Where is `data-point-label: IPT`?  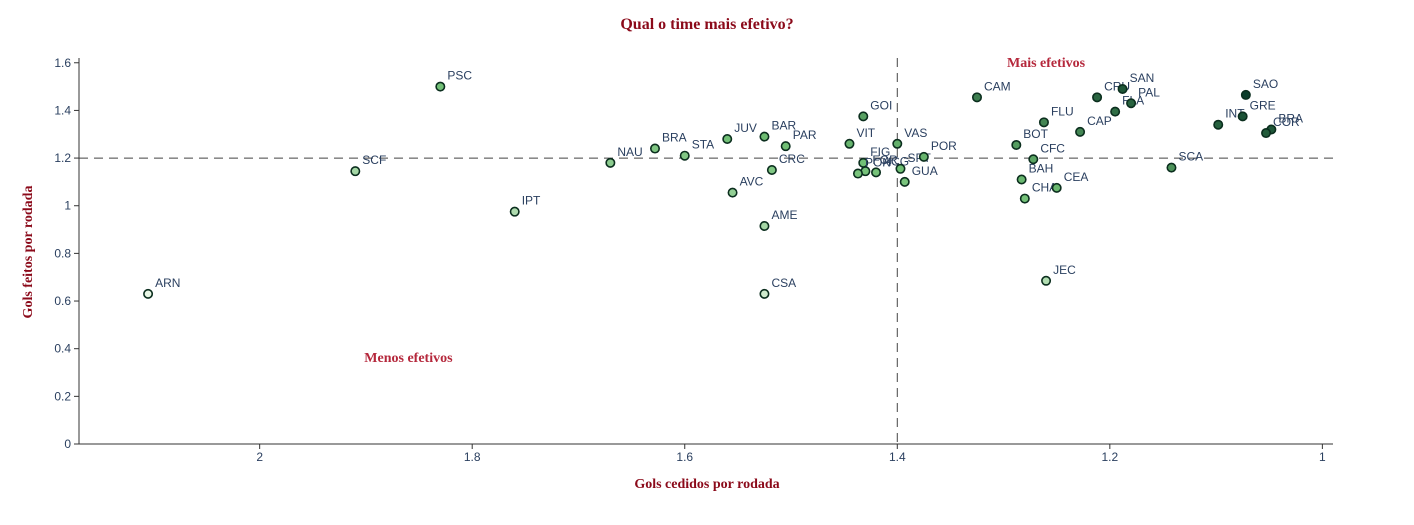
data-point-label: IPT is located at coordinates (531, 201).